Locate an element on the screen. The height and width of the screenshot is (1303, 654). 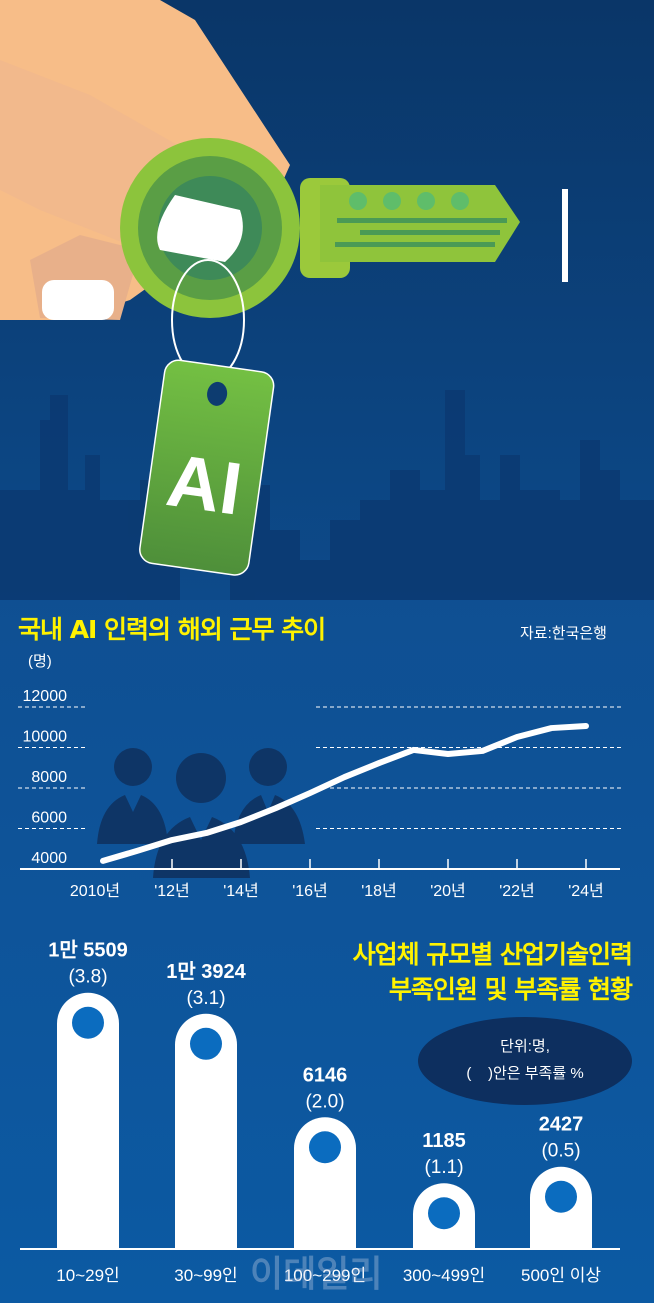
line-chart-title: 국내 AI 인력의 해외 근무 추이 is located at coordinates (172, 629).